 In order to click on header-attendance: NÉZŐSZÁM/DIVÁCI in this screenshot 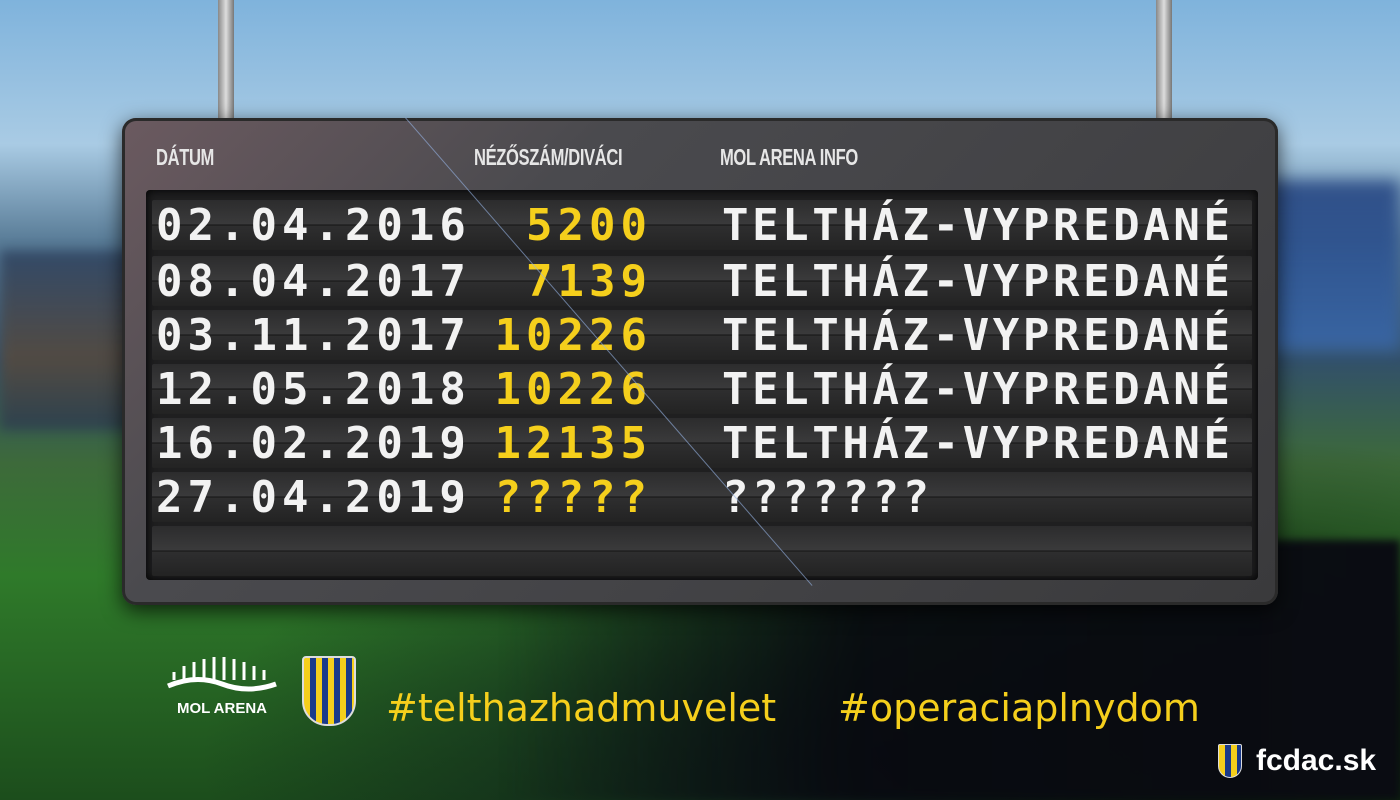, I will do `click(548, 157)`.